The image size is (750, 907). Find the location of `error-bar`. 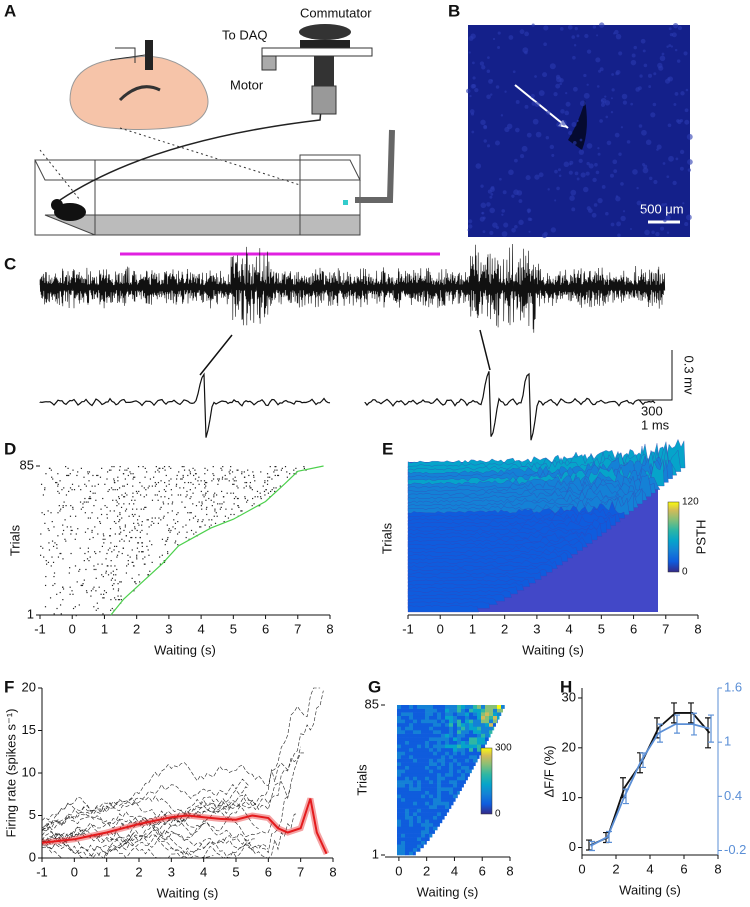

error-bar is located at coordinates (708, 733).